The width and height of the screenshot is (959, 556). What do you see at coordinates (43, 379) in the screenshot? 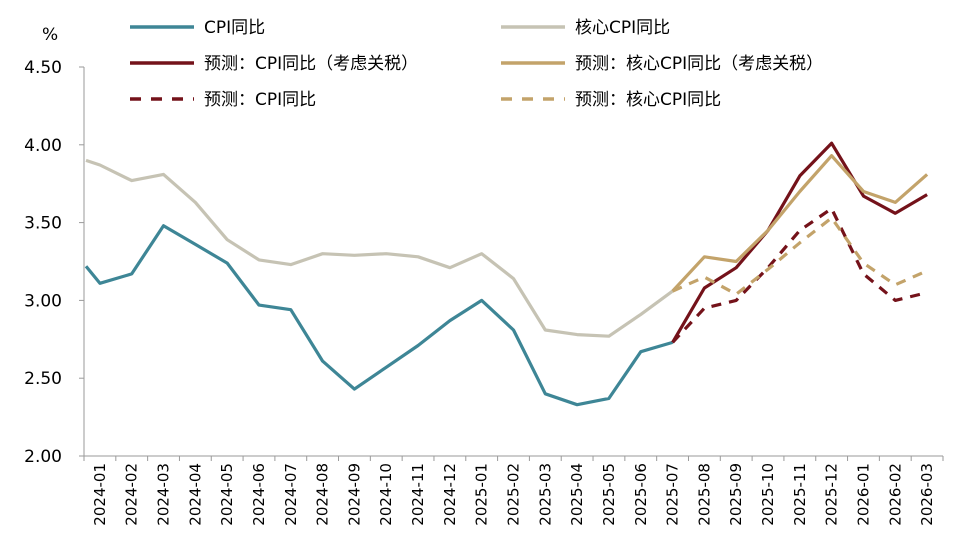
I see `y-tick-label: 2.50` at bounding box center [43, 379].